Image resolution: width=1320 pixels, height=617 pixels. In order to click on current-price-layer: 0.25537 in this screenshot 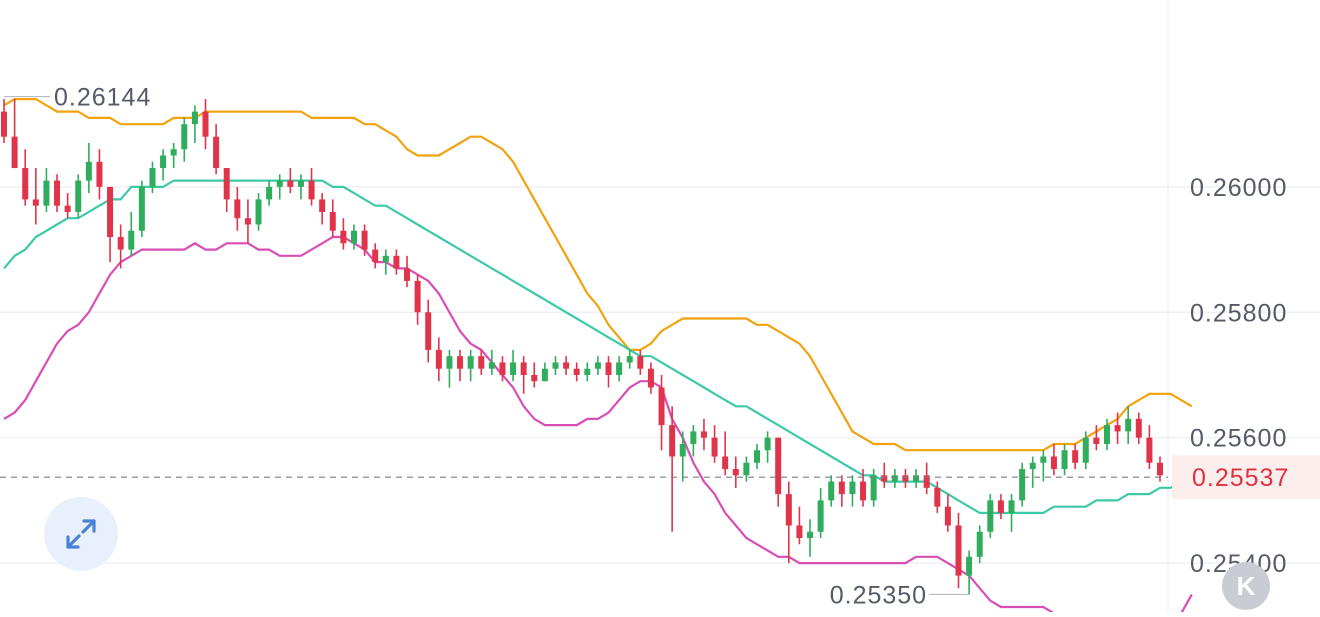, I will do `click(660, 477)`.